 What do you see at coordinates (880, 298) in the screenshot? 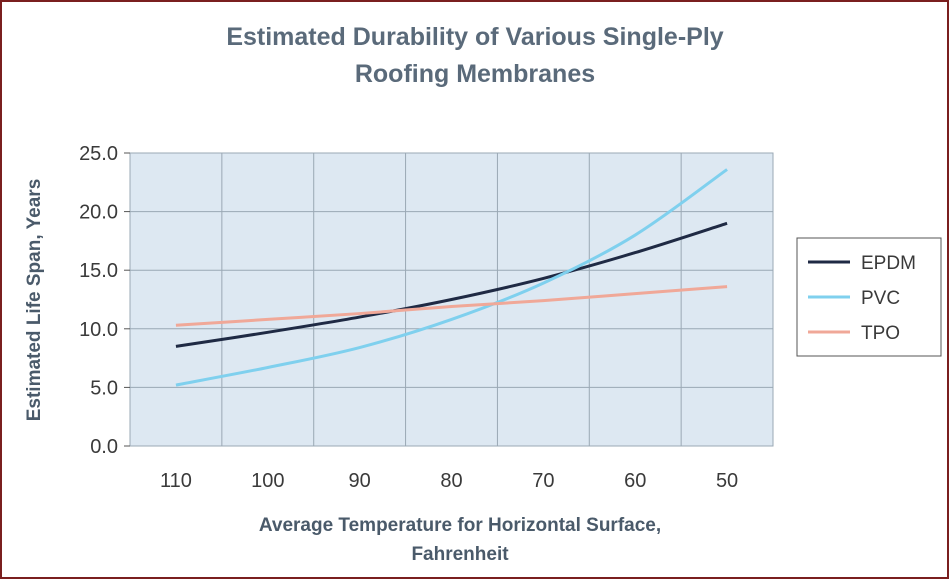
I see `legend-label-pvc: PVC` at bounding box center [880, 298].